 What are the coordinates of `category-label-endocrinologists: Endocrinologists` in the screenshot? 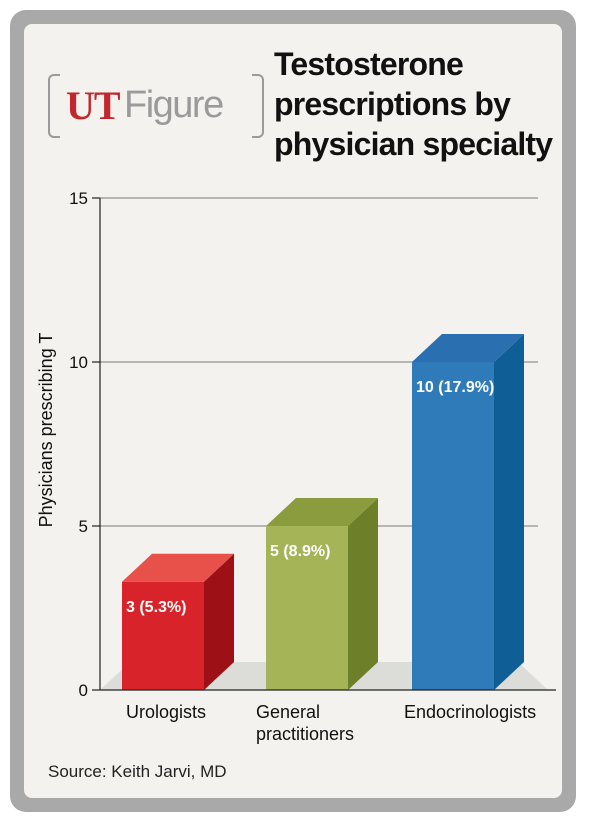 It's located at (470, 712).